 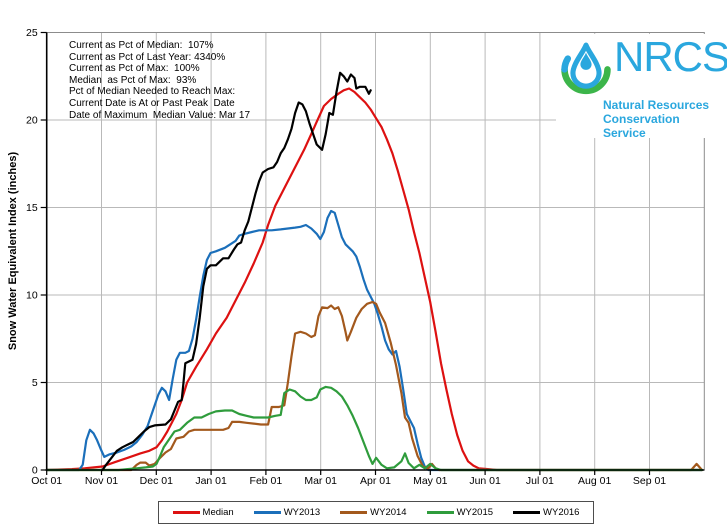 I want to click on x-tick-label: Dec 01, so click(x=156, y=481).